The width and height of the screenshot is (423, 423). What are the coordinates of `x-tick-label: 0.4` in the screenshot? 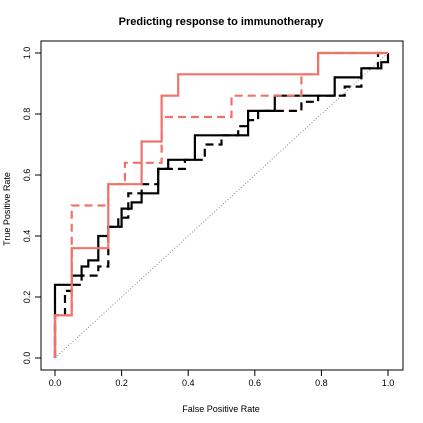 It's located at (188, 383).